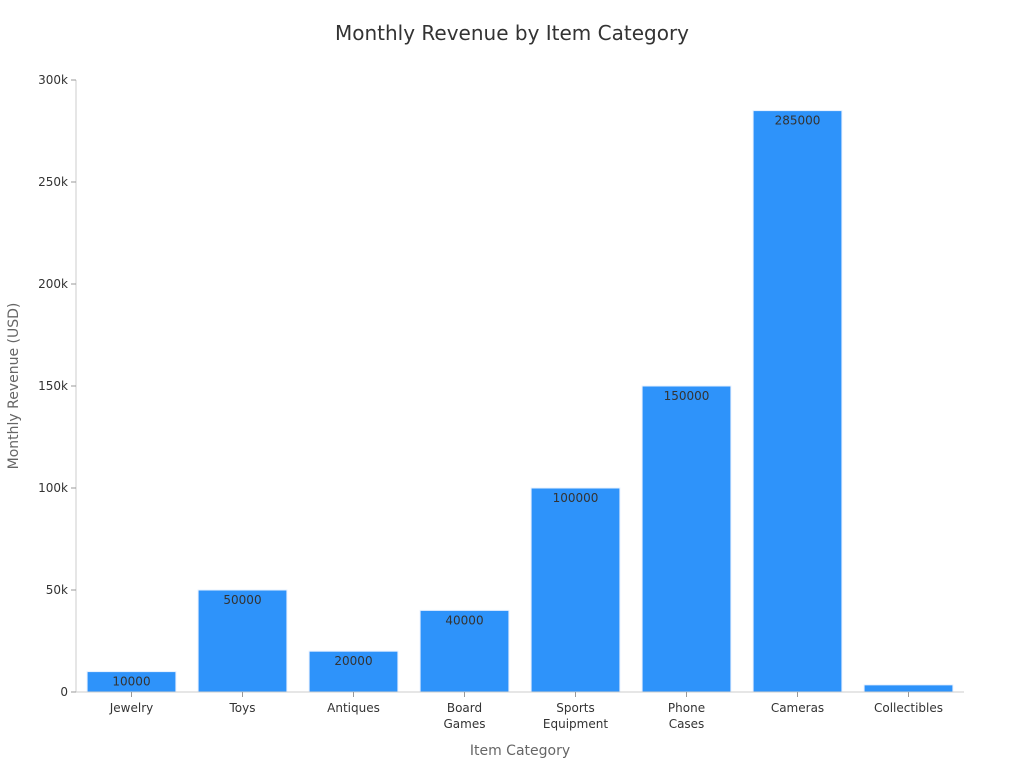  Describe the element at coordinates (797, 401) in the screenshot. I see `bar-cameras` at that location.